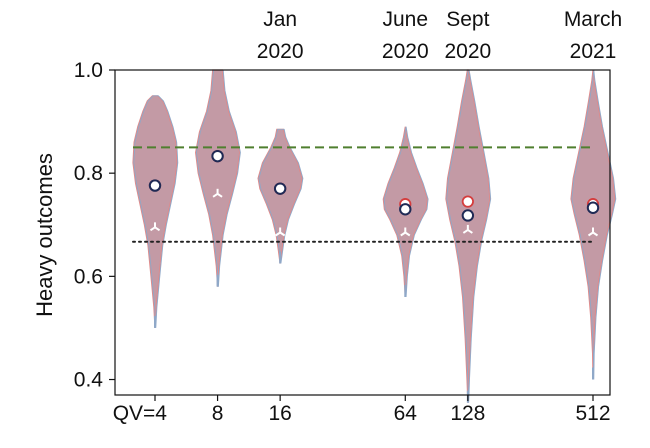 The image size is (650, 448). What do you see at coordinates (88, 276) in the screenshot?
I see `y-tick-label: 0.6` at bounding box center [88, 276].